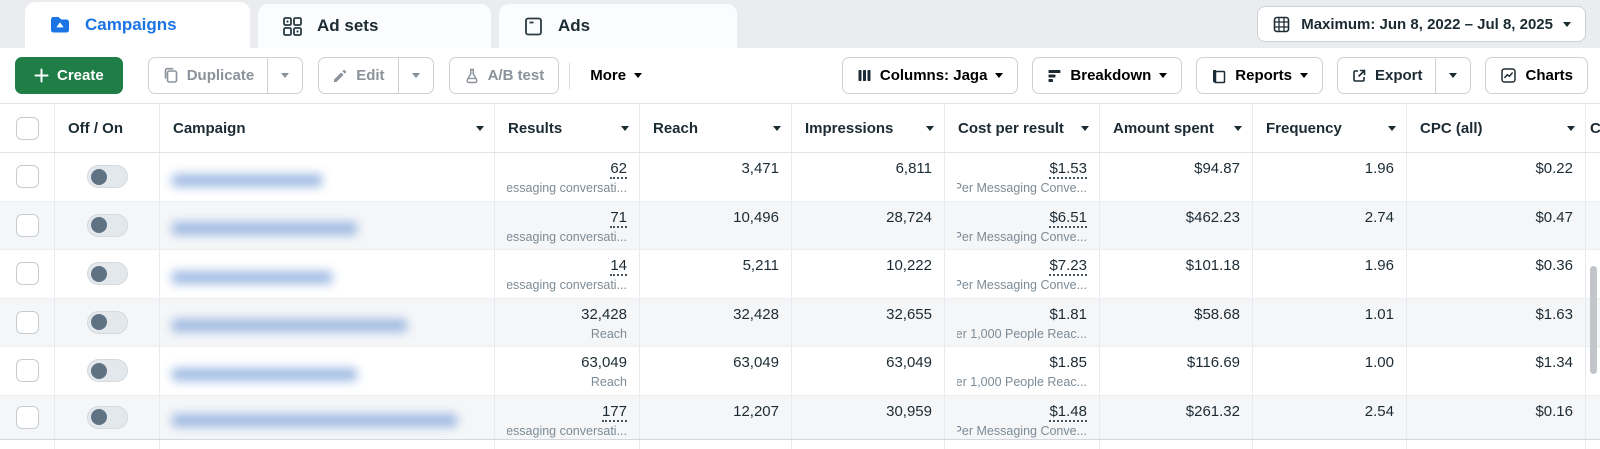  Describe the element at coordinates (1068, 266) in the screenshot. I see `cost-per-result-value: $7.23` at that location.